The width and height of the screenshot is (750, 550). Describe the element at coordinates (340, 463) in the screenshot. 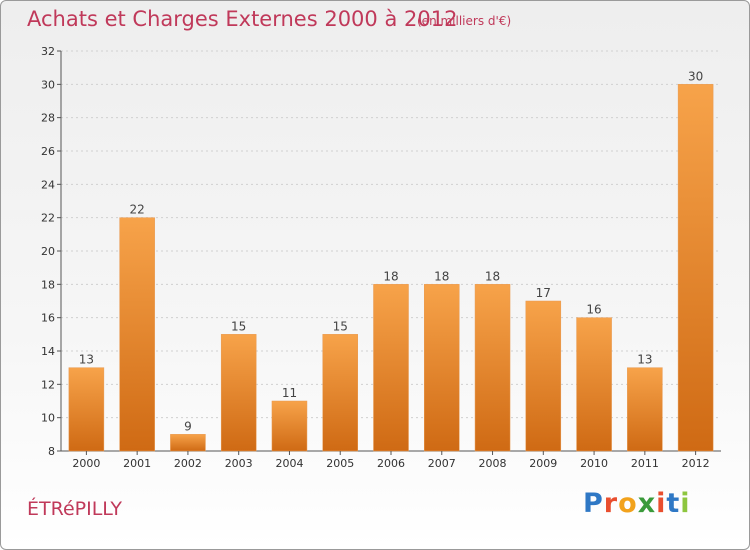

I see `x-tick-label: 2005` at that location.